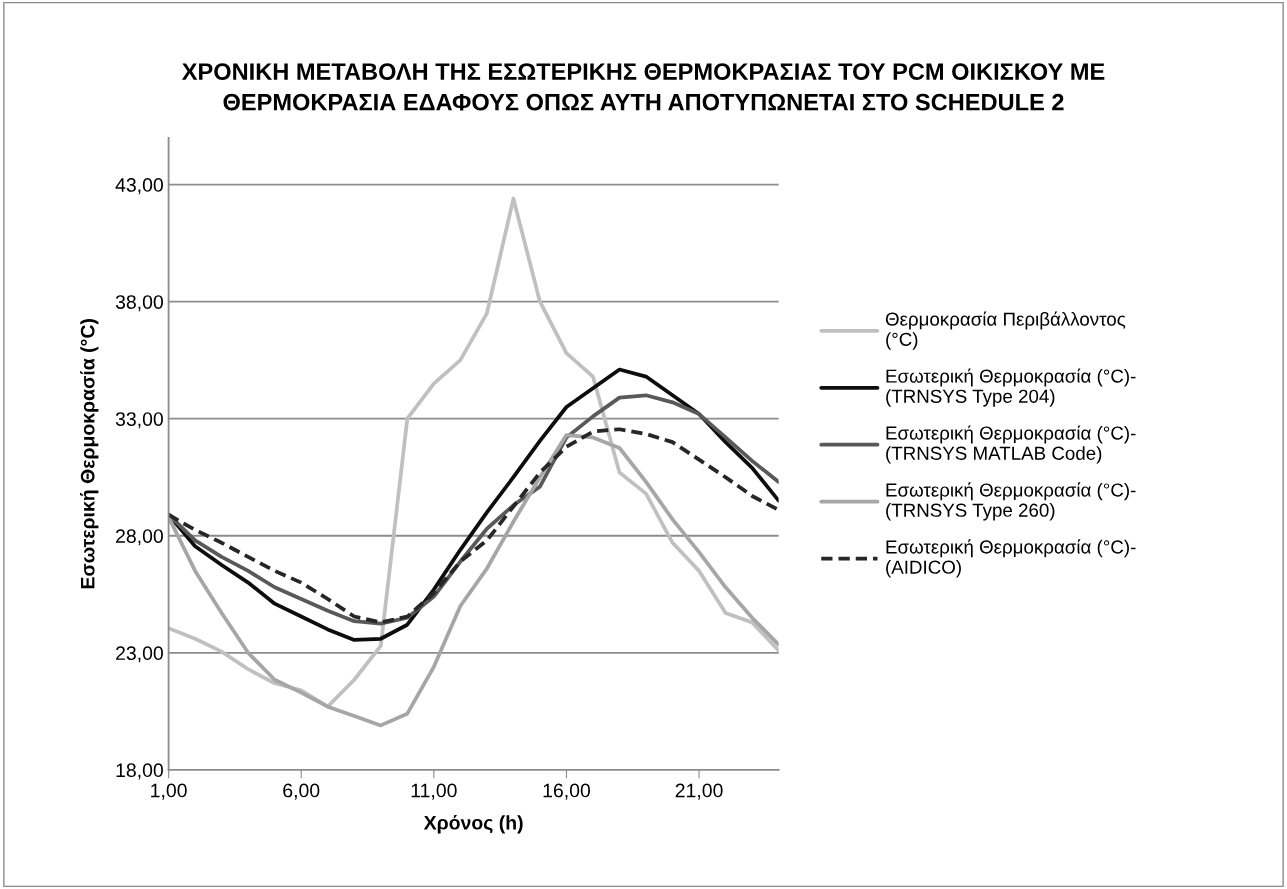 This screenshot has width=1287, height=889. I want to click on legend-label: Εσωτερική Θερμοκρασία (°C)-(TRNSYS Type 260), so click(1011, 501).